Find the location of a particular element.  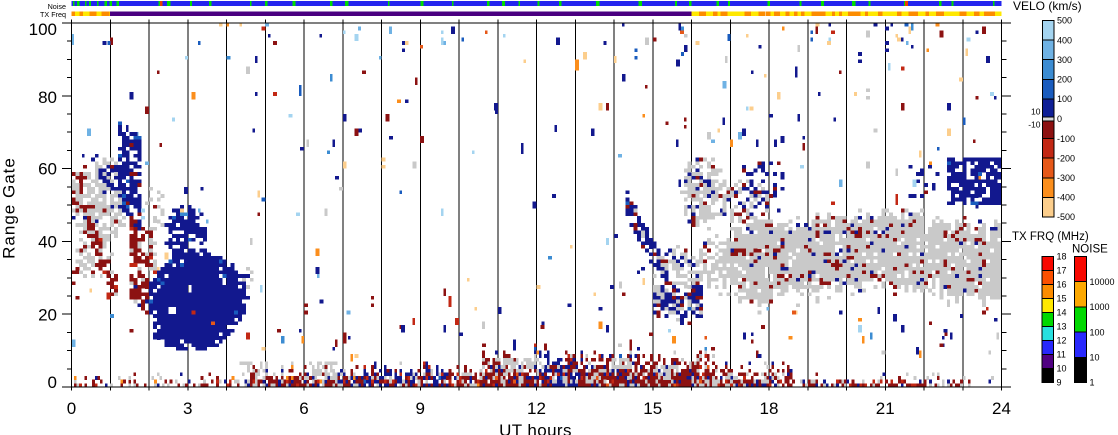

svg-text: 200 is located at coordinates (1064, 80).